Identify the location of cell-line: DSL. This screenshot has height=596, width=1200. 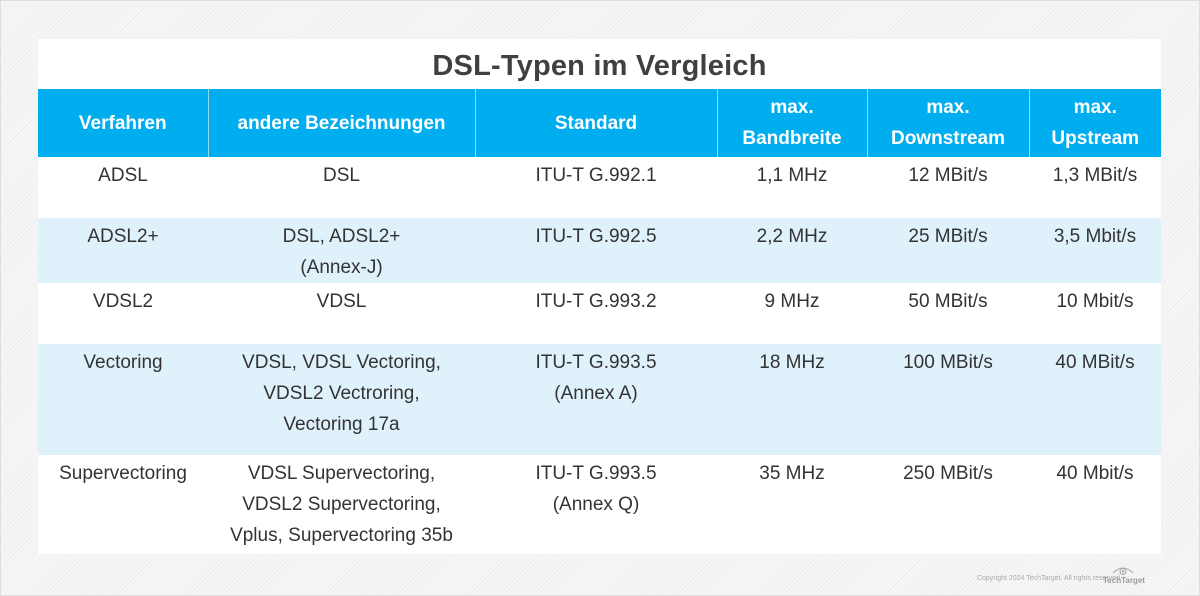
(341, 175).